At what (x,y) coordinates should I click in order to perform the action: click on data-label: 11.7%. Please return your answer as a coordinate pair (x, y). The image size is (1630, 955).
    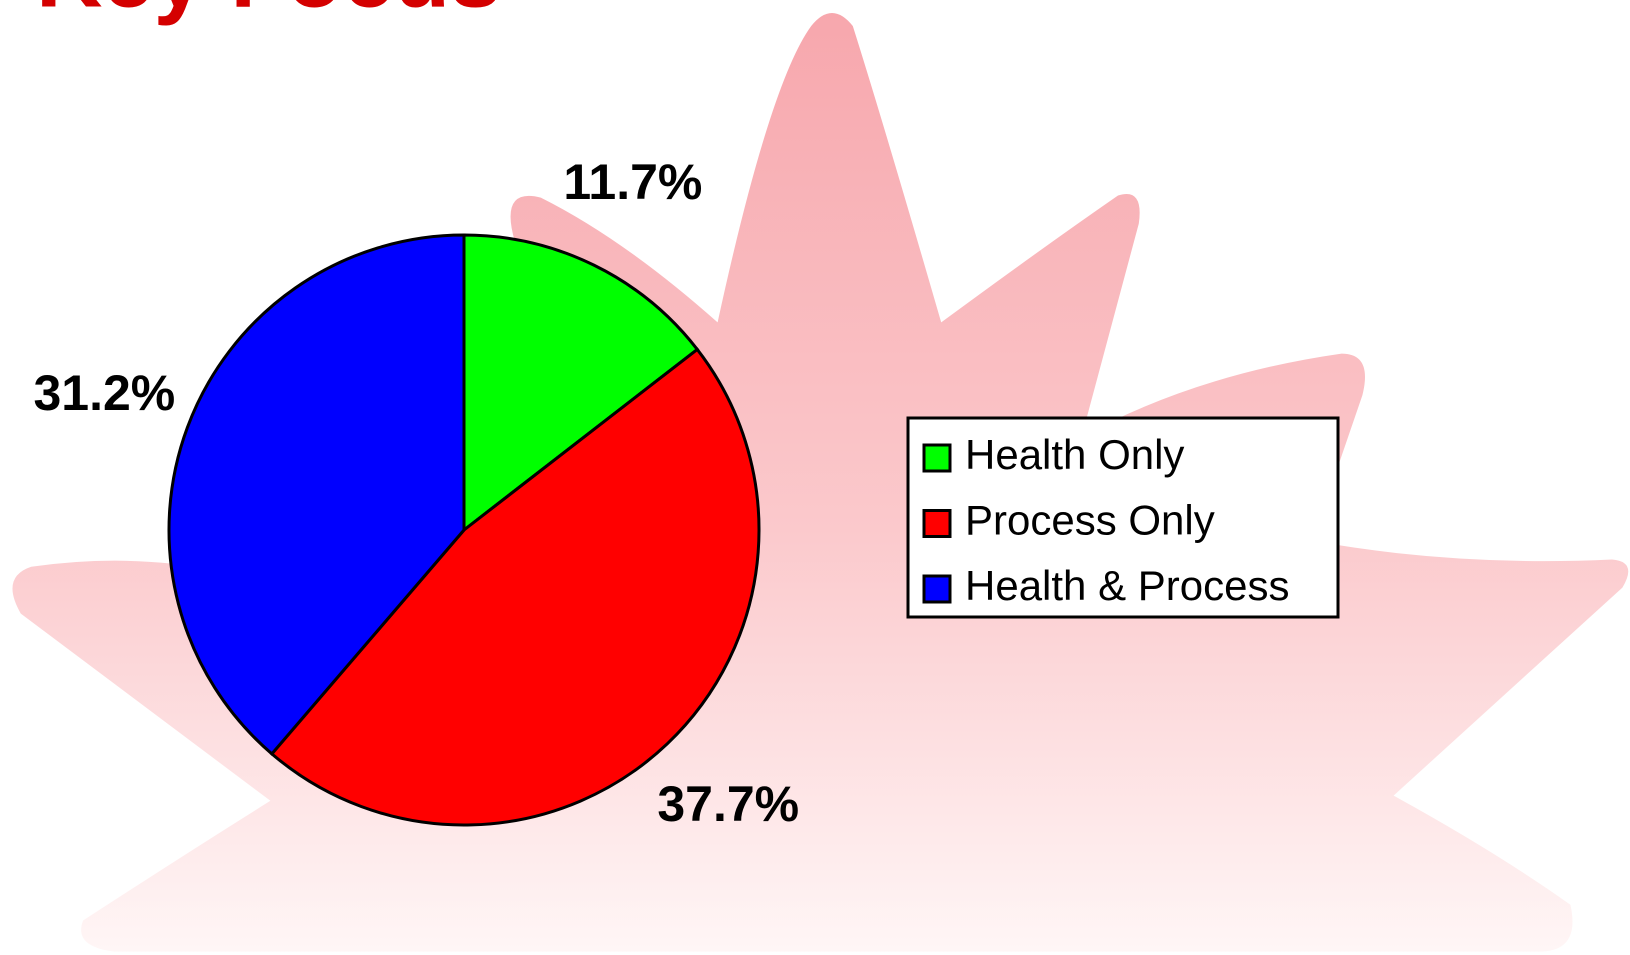
    Looking at the image, I should click on (632, 182).